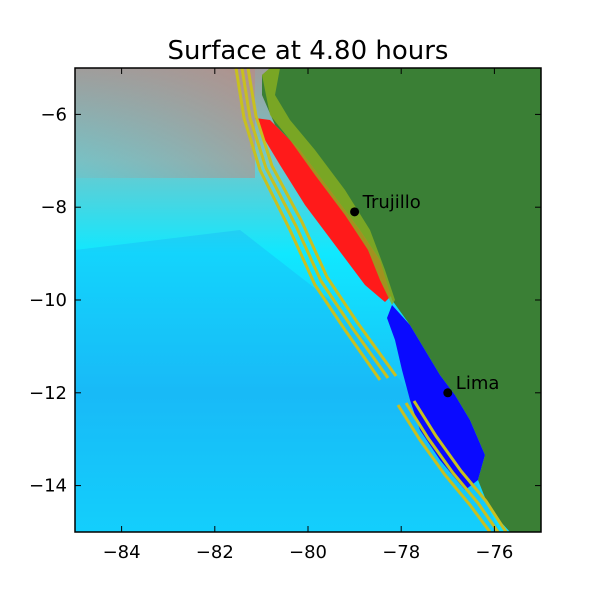 The height and width of the screenshot is (600, 600). Describe the element at coordinates (308, 51) in the screenshot. I see `map-title: Surface at 4.80 hours` at that location.